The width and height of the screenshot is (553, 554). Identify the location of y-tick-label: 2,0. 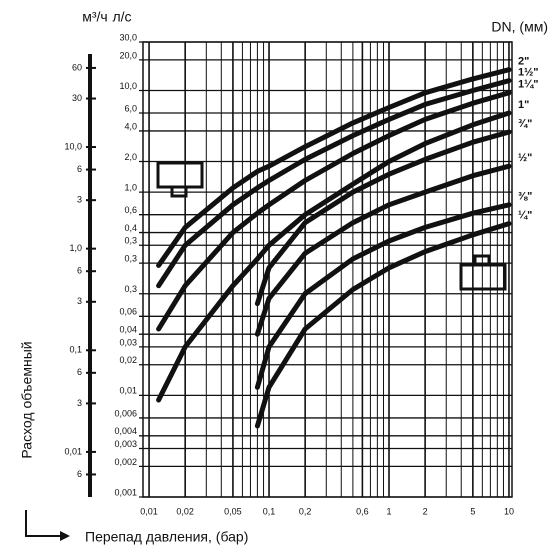
(130, 157).